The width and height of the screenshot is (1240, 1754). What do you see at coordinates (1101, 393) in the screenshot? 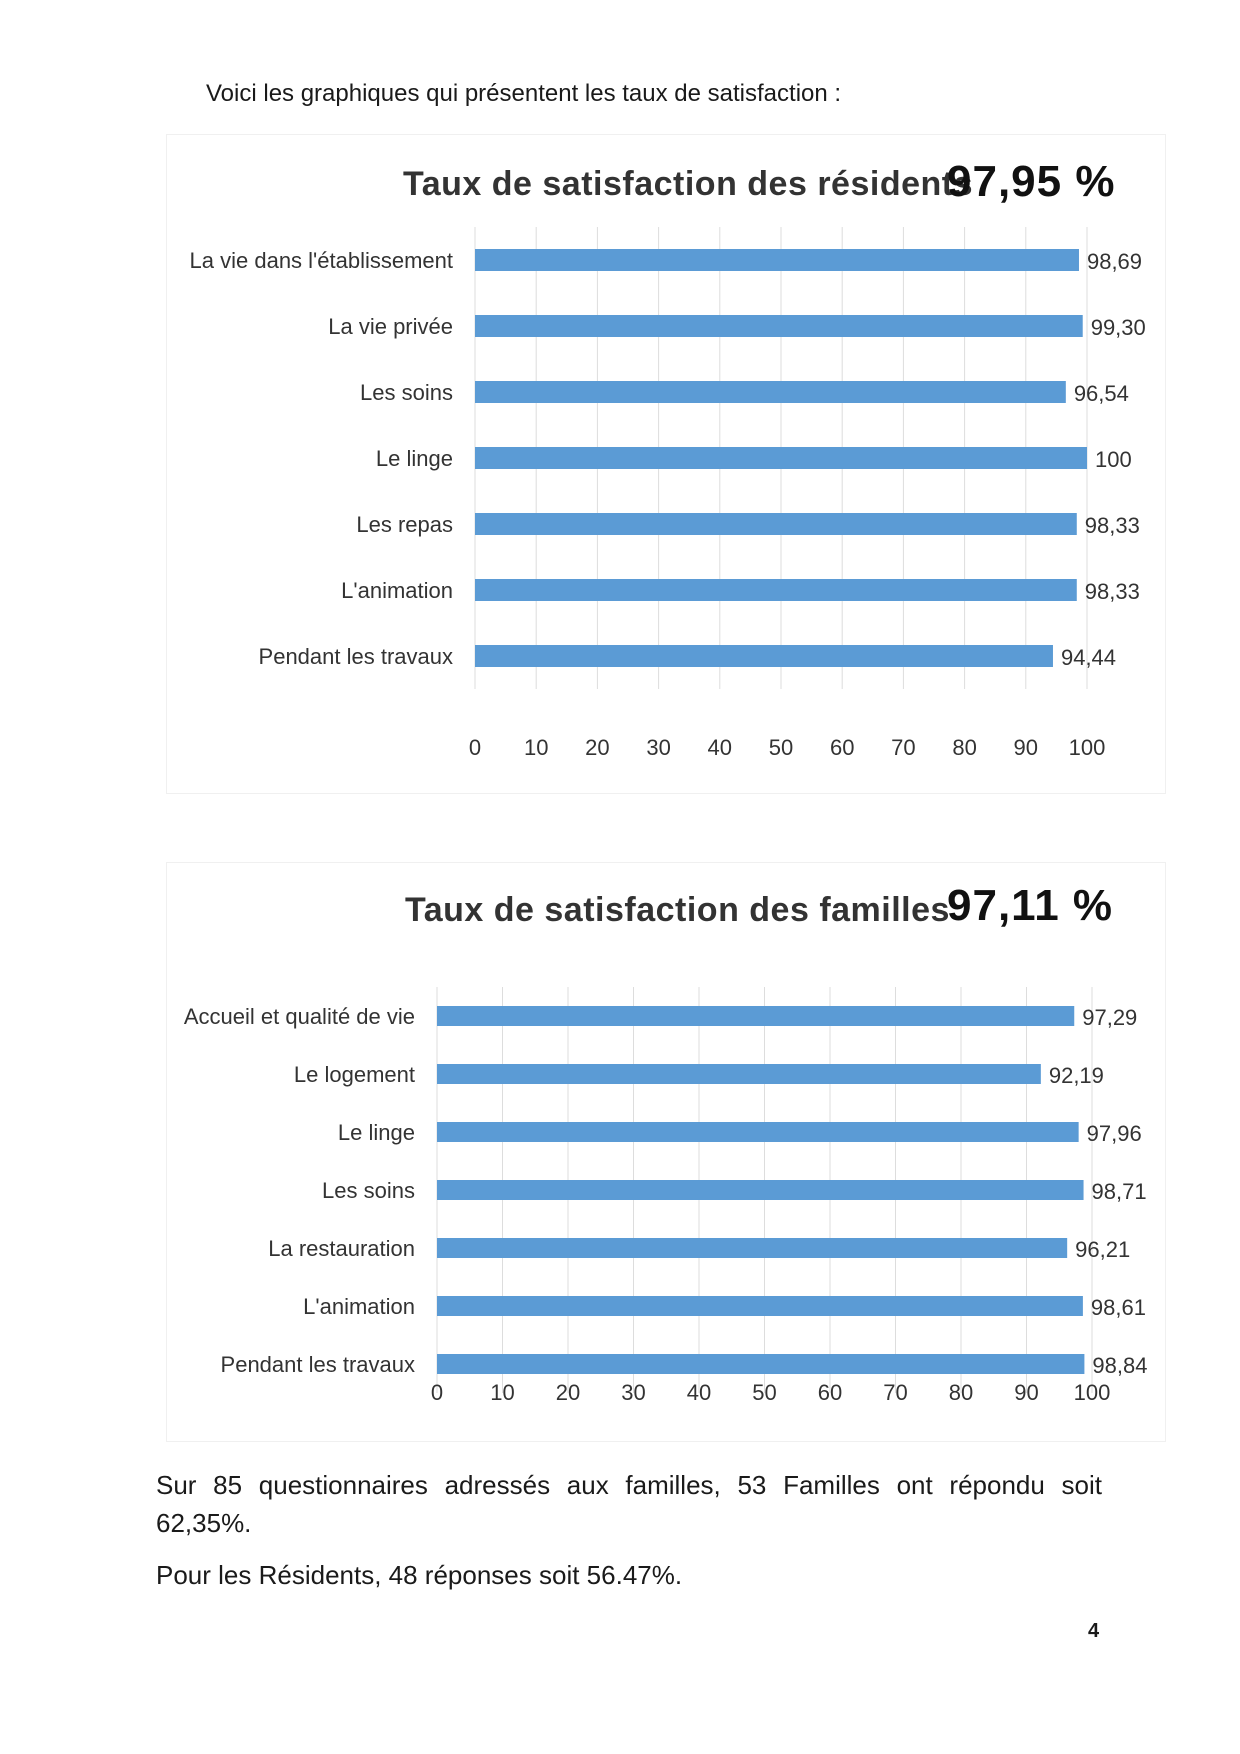
I see `value-label: 96,54` at bounding box center [1101, 393].